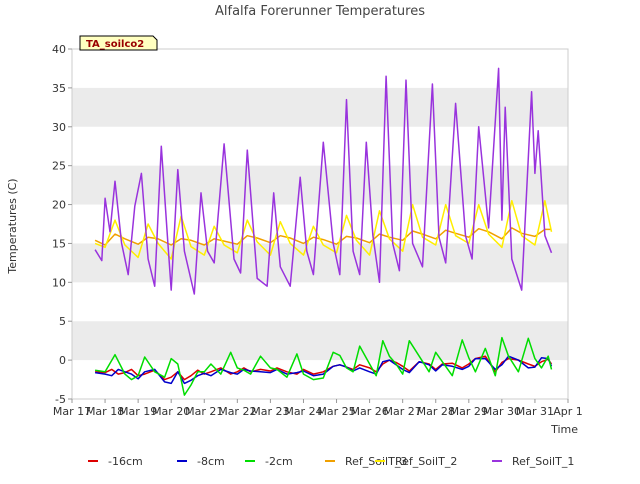  What do you see at coordinates (59, 88) in the screenshot?
I see `y-tick-label: 35` at bounding box center [59, 88].